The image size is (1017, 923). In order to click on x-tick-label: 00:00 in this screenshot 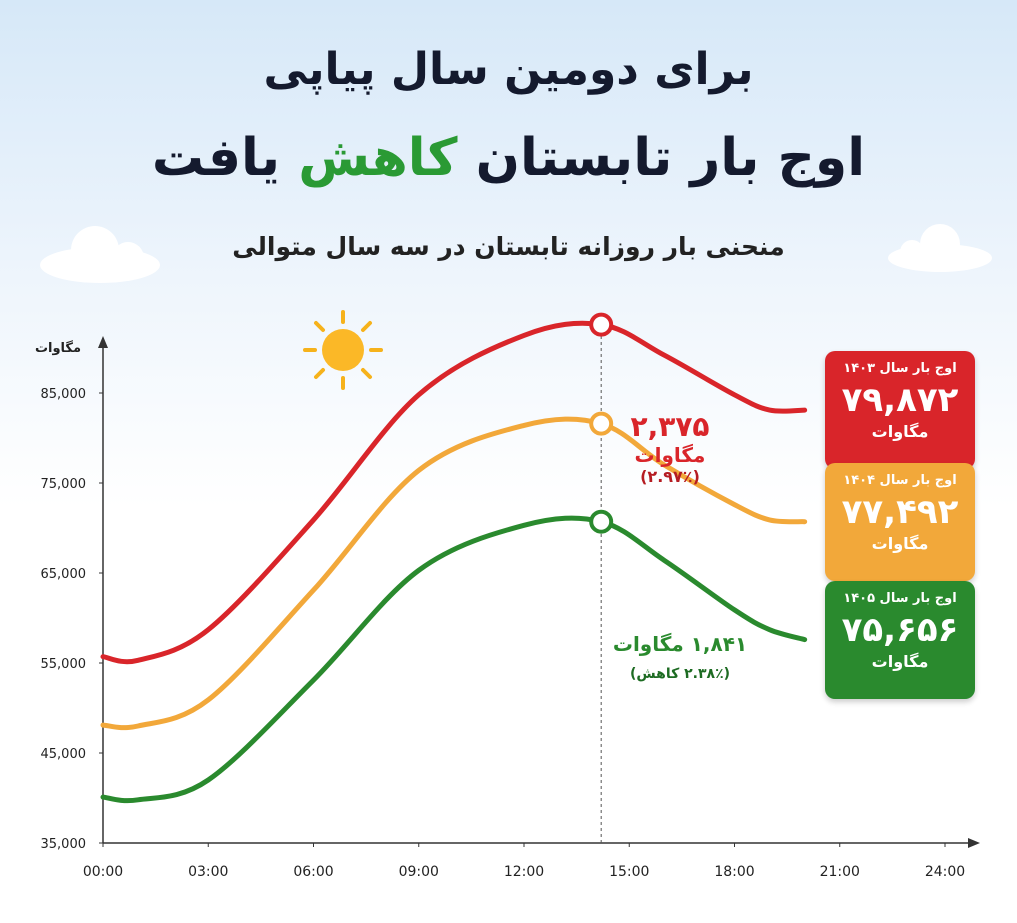, I will do `click(103, 872)`.